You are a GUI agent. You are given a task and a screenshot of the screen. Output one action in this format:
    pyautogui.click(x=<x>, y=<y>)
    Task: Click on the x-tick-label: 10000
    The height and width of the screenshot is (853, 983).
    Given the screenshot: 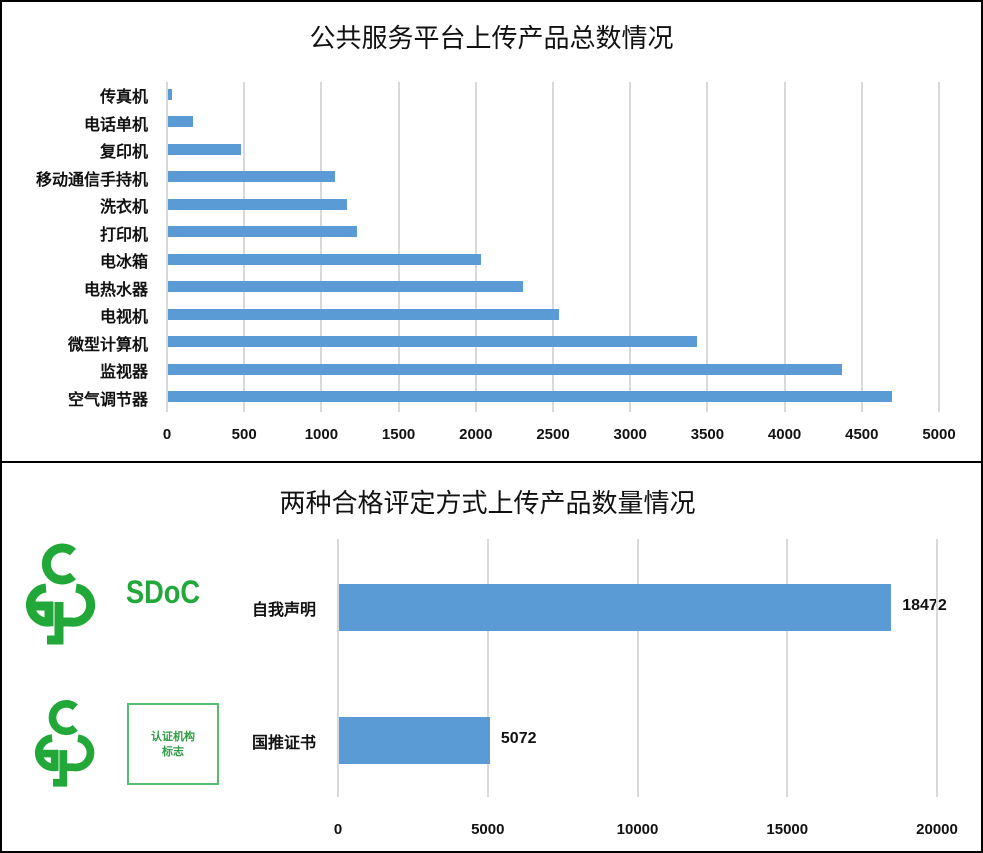 What is the action you would take?
    pyautogui.click(x=637, y=829)
    